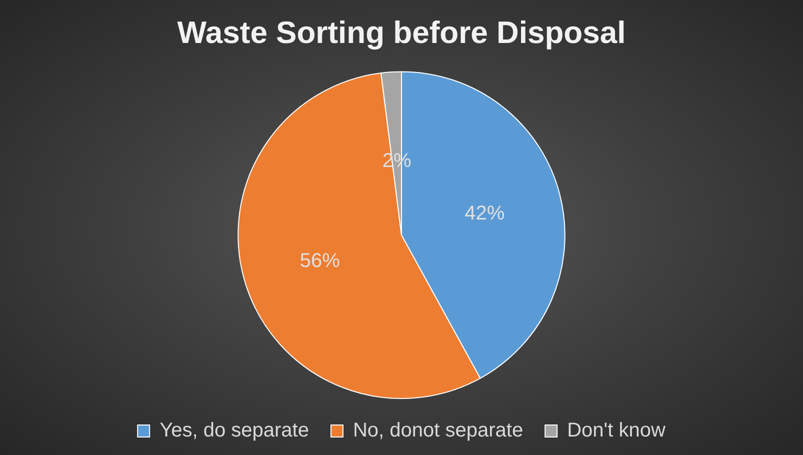 This screenshot has height=455, width=803. Describe the element at coordinates (484, 213) in the screenshot. I see `data-label: 42%` at that location.